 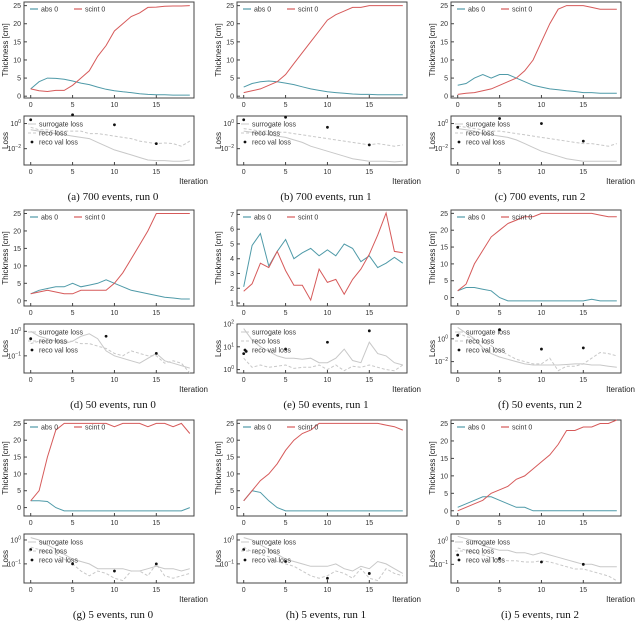 I want to click on legend-val-label: reco val loss, so click(x=58, y=143).